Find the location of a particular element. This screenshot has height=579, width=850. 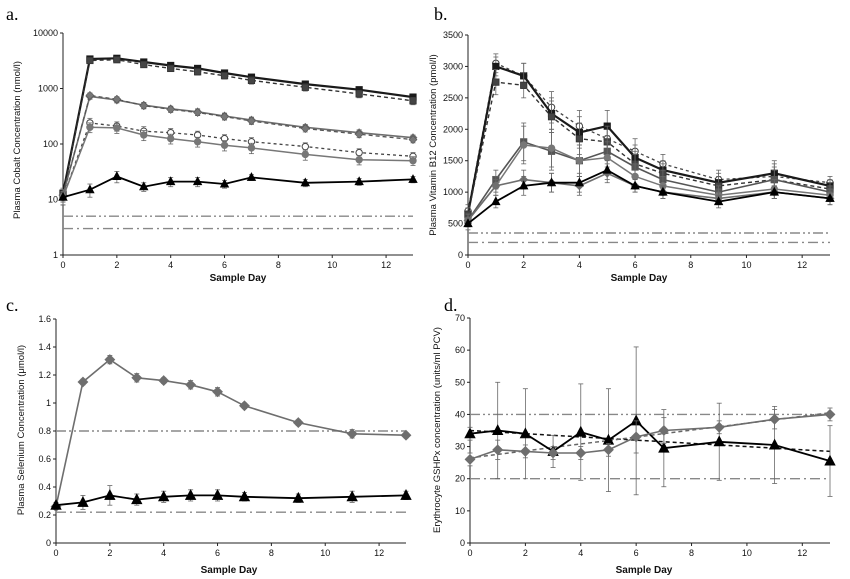

y-tick-label: 0.2 is located at coordinates (44, 515).